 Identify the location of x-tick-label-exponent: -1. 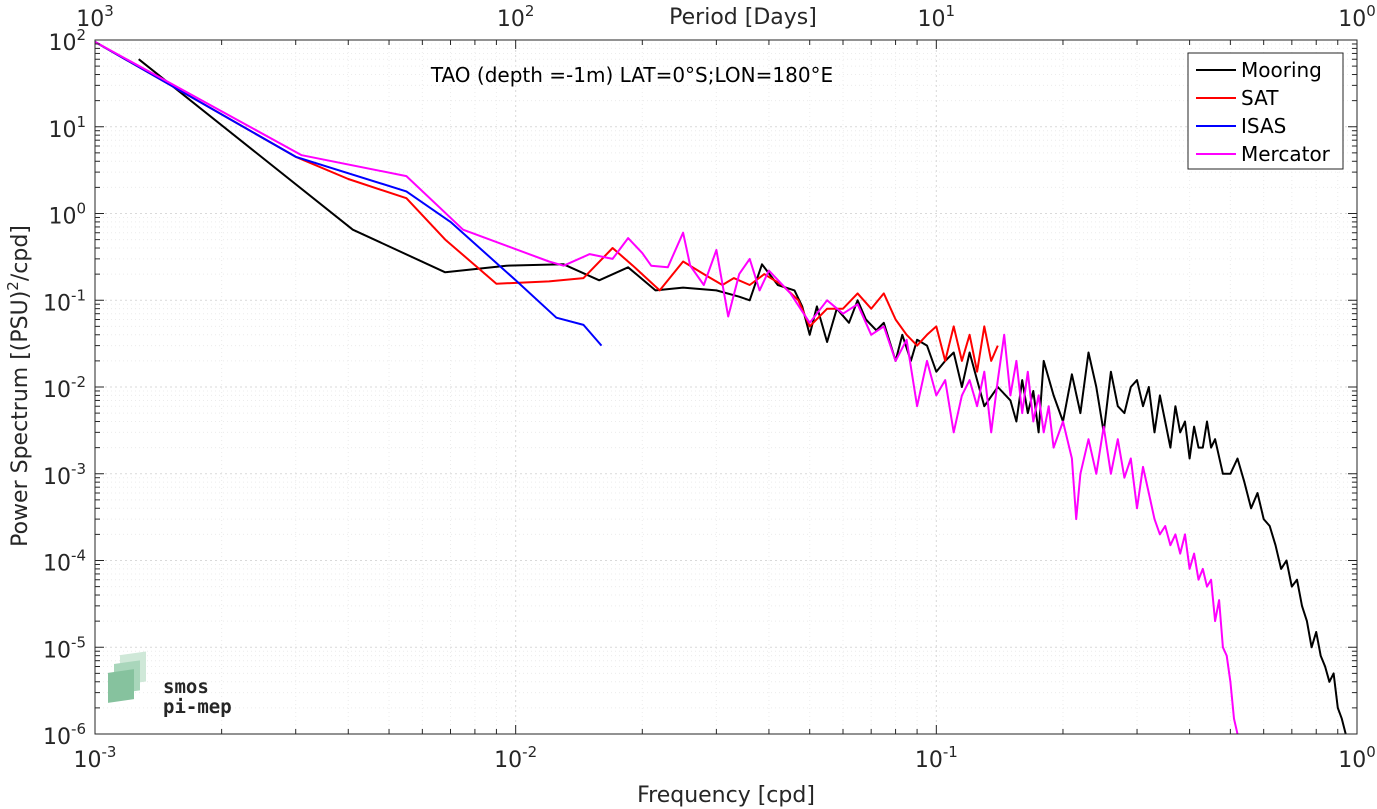
(950, 752).